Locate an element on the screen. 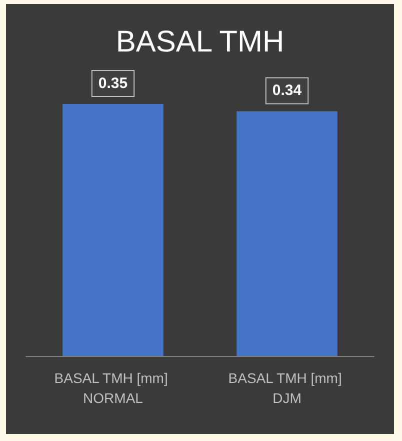 The image size is (402, 441). x-tick-label: BASAL TMH [mm] DJM is located at coordinates (287, 388).